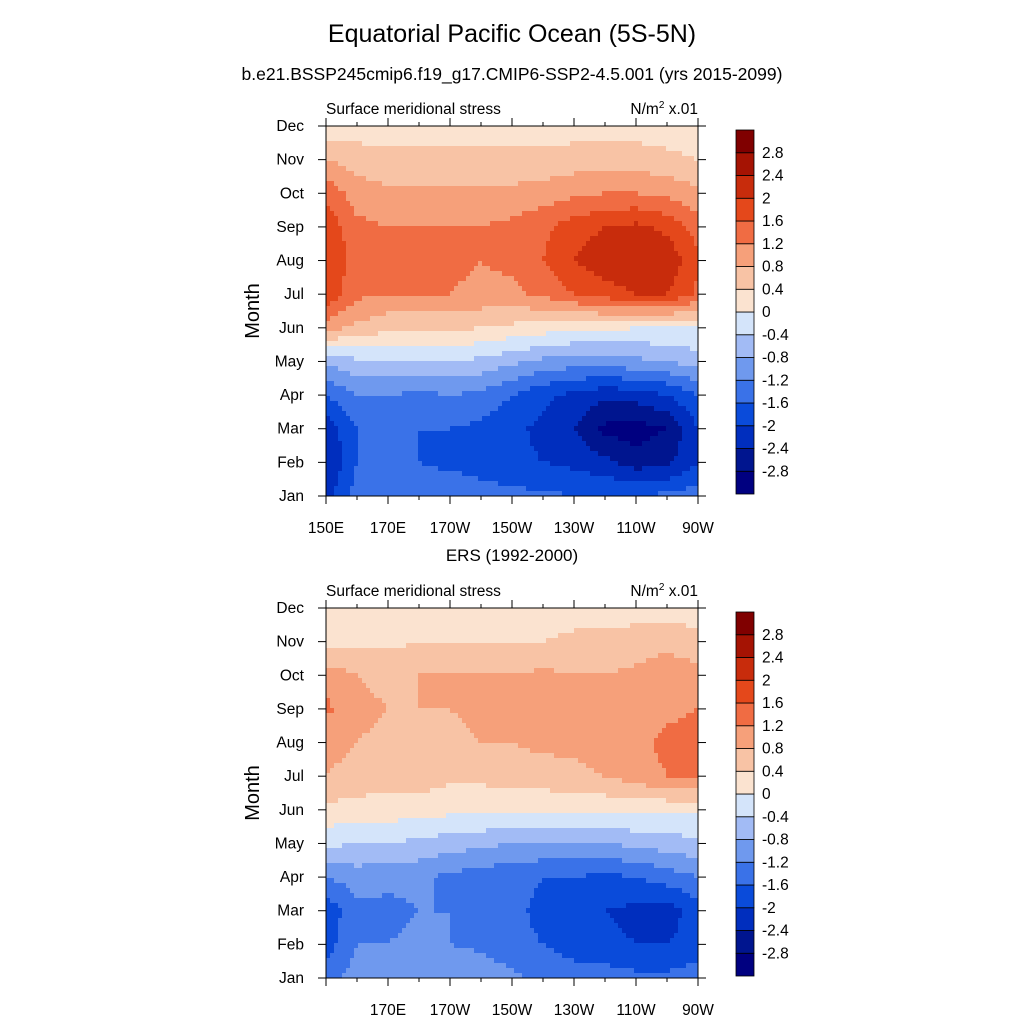  I want to click on ers-panel-title: ERS (1992-2000), so click(512, 555).